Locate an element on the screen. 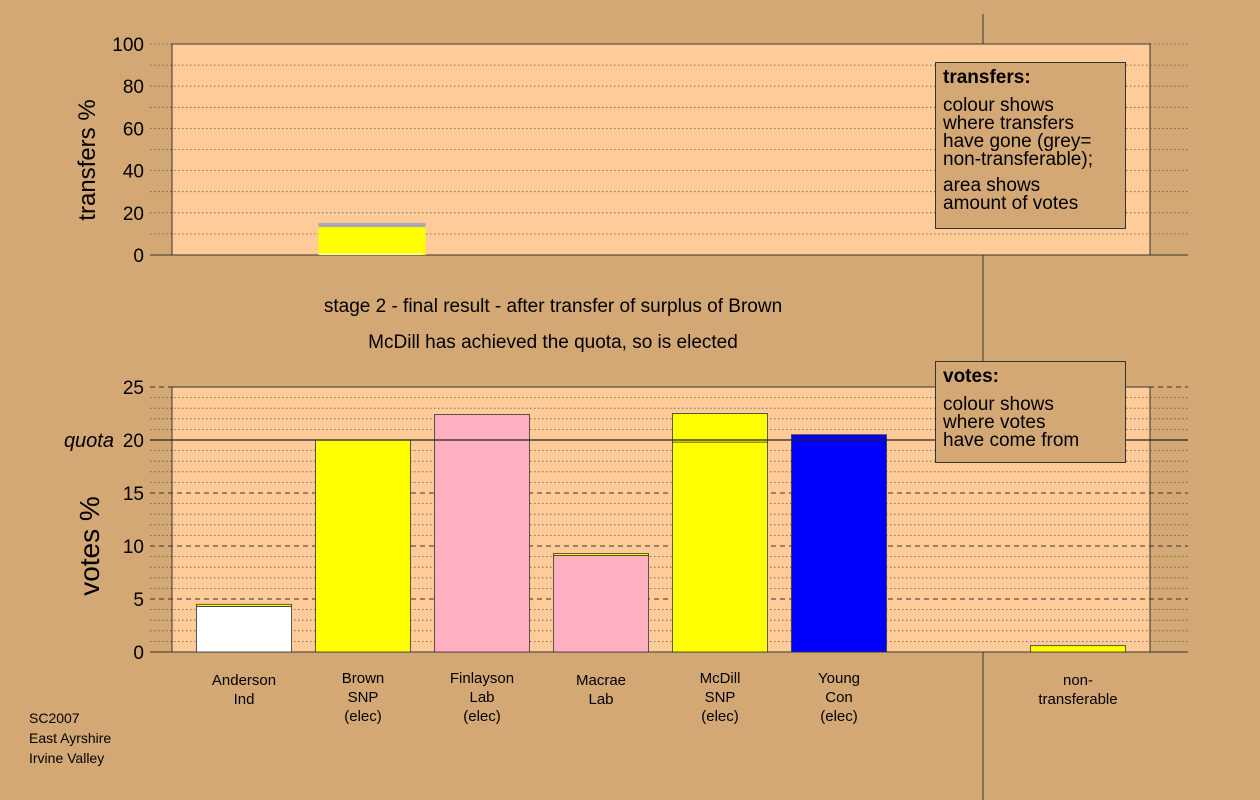 The image size is (1260, 800). candidate-name-label: McDill is located at coordinates (720, 678).